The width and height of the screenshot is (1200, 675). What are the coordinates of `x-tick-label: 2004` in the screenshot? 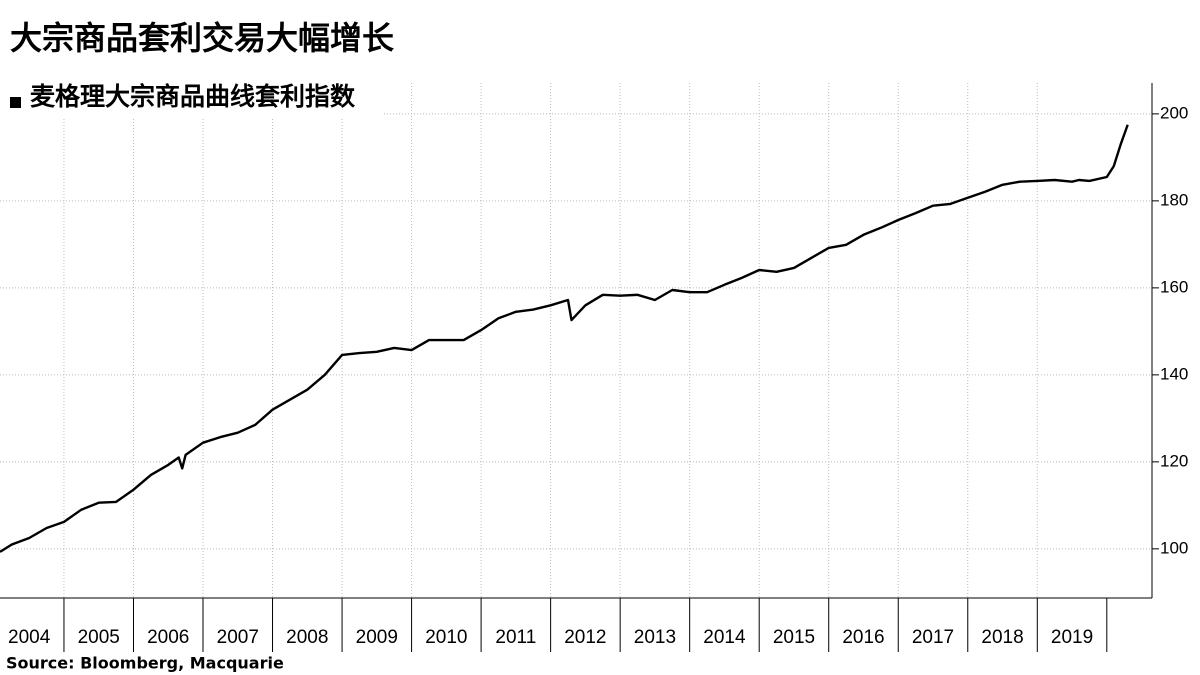 It's located at (29, 637).